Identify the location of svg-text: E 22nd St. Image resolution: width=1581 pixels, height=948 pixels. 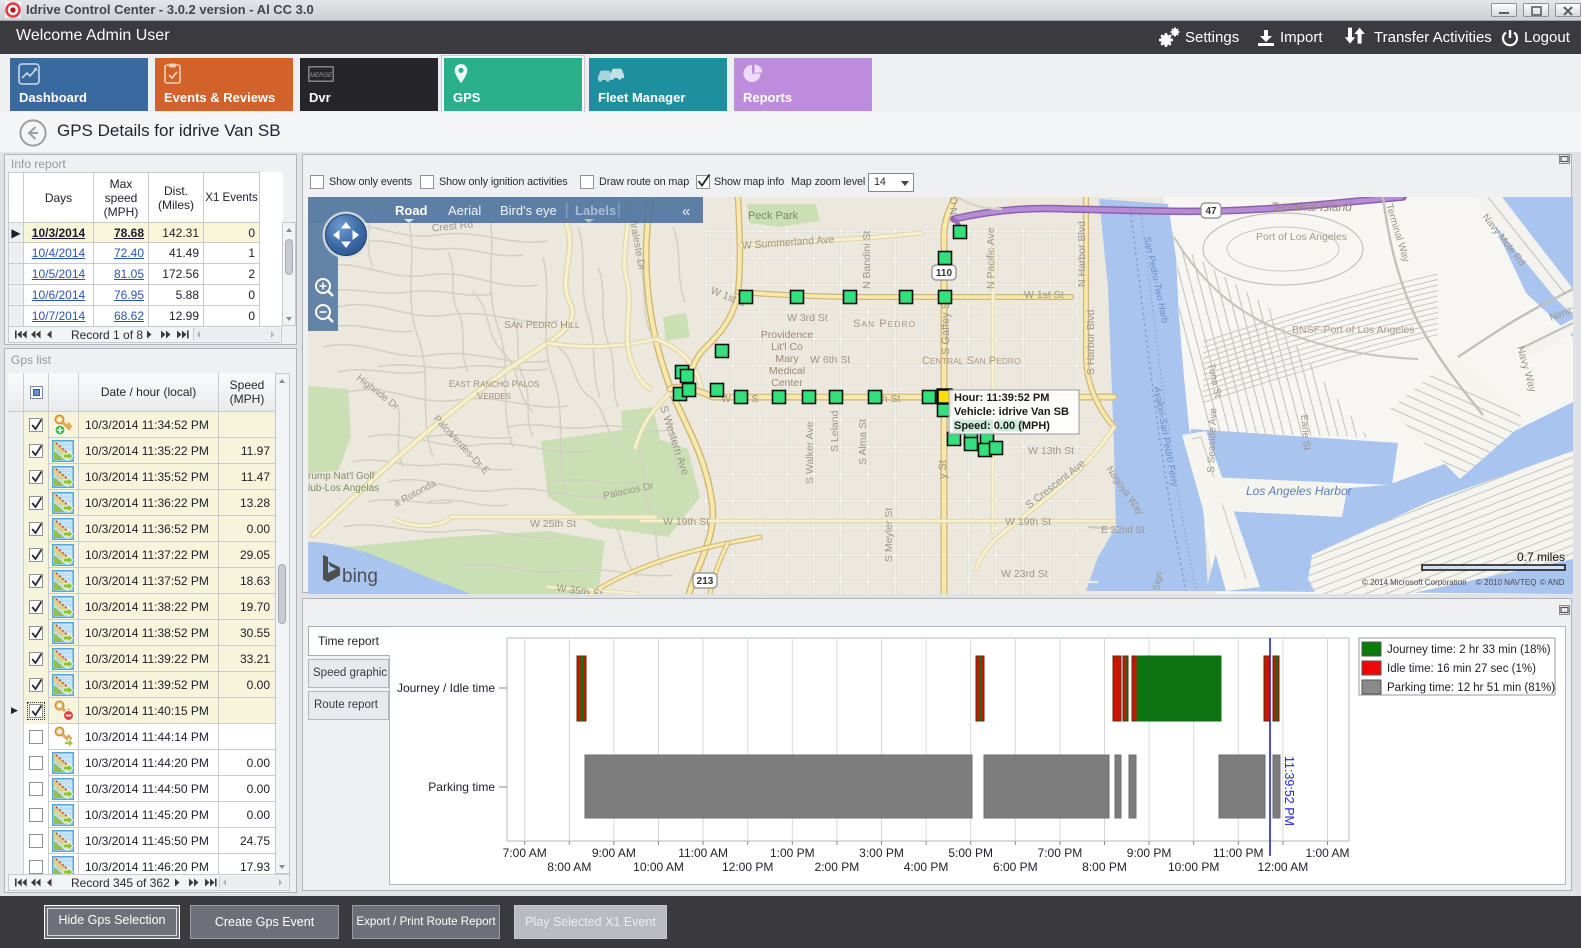
(1123, 530).